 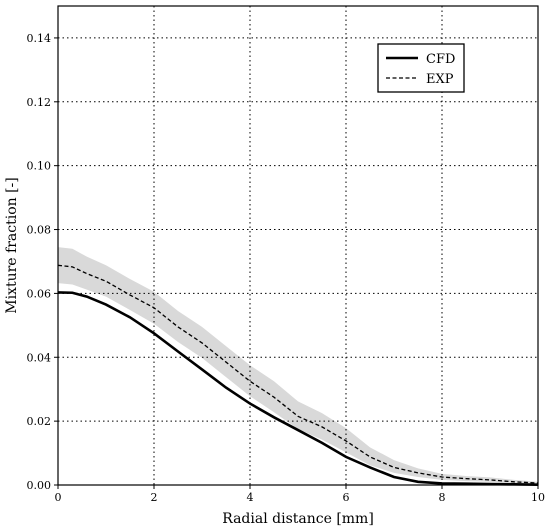 I want to click on x-axis-label: Radial distance [mm], so click(x=298, y=519).